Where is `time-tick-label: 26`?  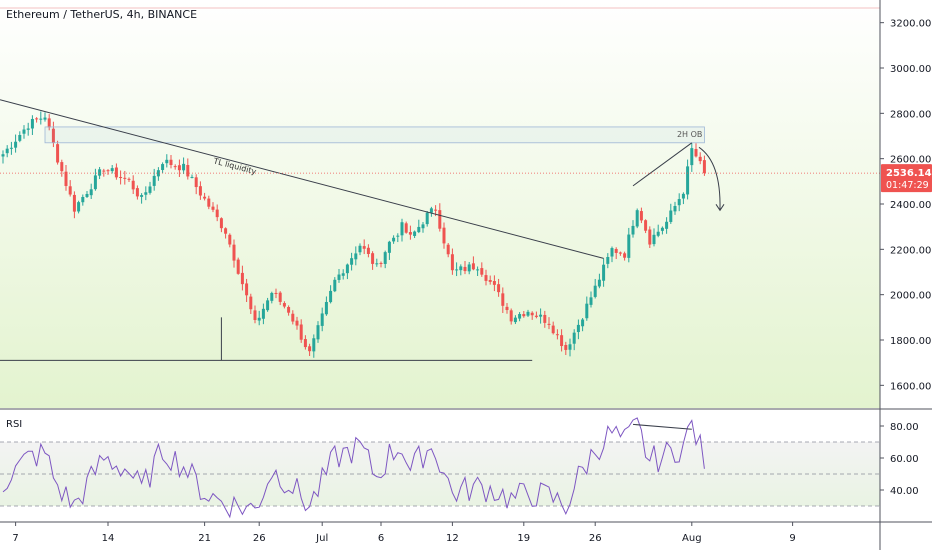 time-tick-label: 26 is located at coordinates (595, 538).